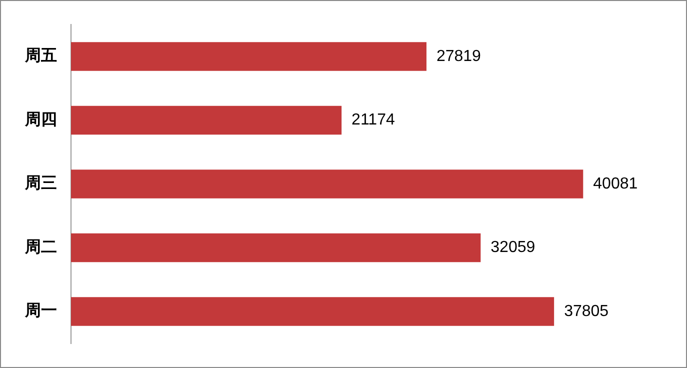 The width and height of the screenshot is (687, 368). Describe the element at coordinates (586, 311) in the screenshot. I see `data-label: 37805` at that location.